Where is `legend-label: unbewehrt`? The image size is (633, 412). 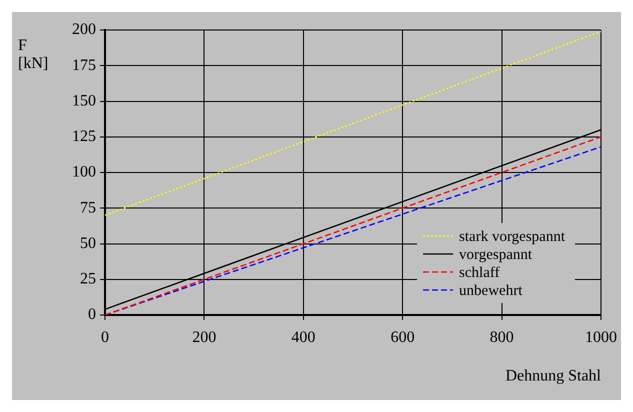
legend-label: unbewehrt is located at coordinates (491, 290).